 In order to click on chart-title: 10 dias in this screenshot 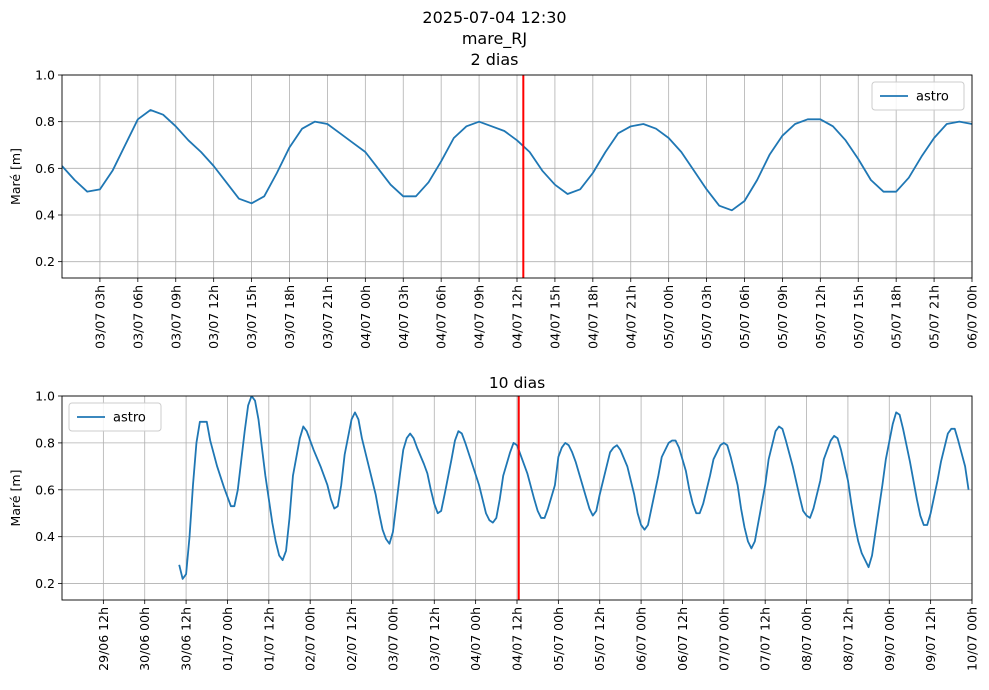, I will do `click(517, 383)`.